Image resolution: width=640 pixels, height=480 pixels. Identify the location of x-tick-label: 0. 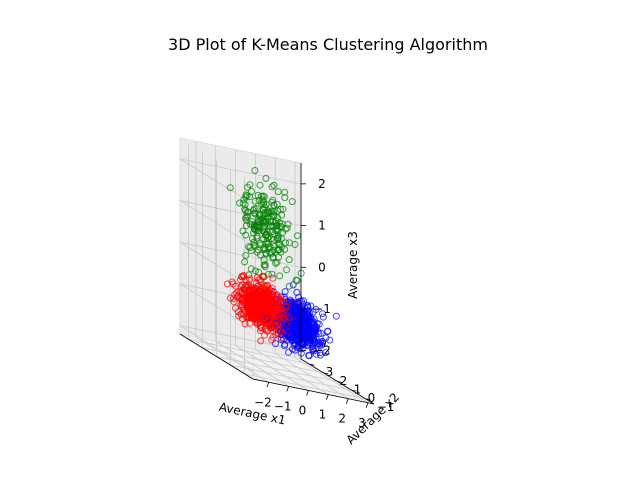
(303, 411).